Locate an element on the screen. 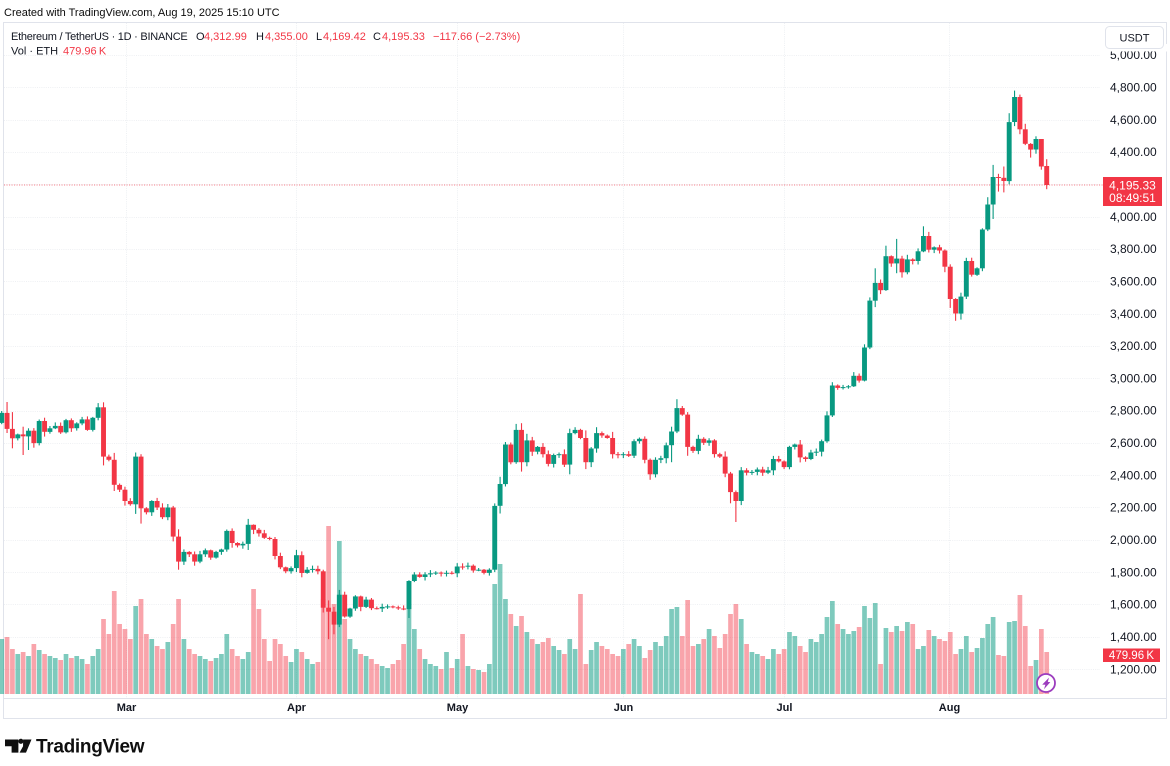 The width and height of the screenshot is (1170, 766). svg-text: 2,000.00 is located at coordinates (1133, 540).